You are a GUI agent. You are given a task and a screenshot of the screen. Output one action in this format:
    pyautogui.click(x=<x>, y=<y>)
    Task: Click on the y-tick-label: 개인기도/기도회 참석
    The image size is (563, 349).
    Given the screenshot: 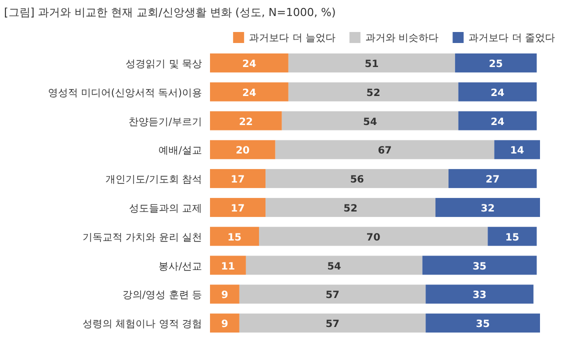 What is the action you would take?
    pyautogui.click(x=153, y=180)
    